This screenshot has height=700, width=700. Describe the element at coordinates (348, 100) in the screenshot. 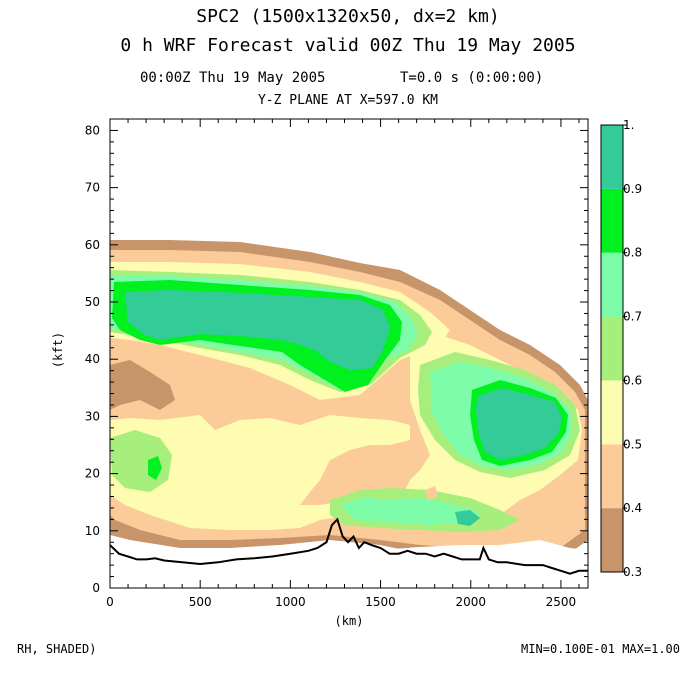

I see `plane-label: Y-Z PLANE AT X=597.0 KM` at that location.